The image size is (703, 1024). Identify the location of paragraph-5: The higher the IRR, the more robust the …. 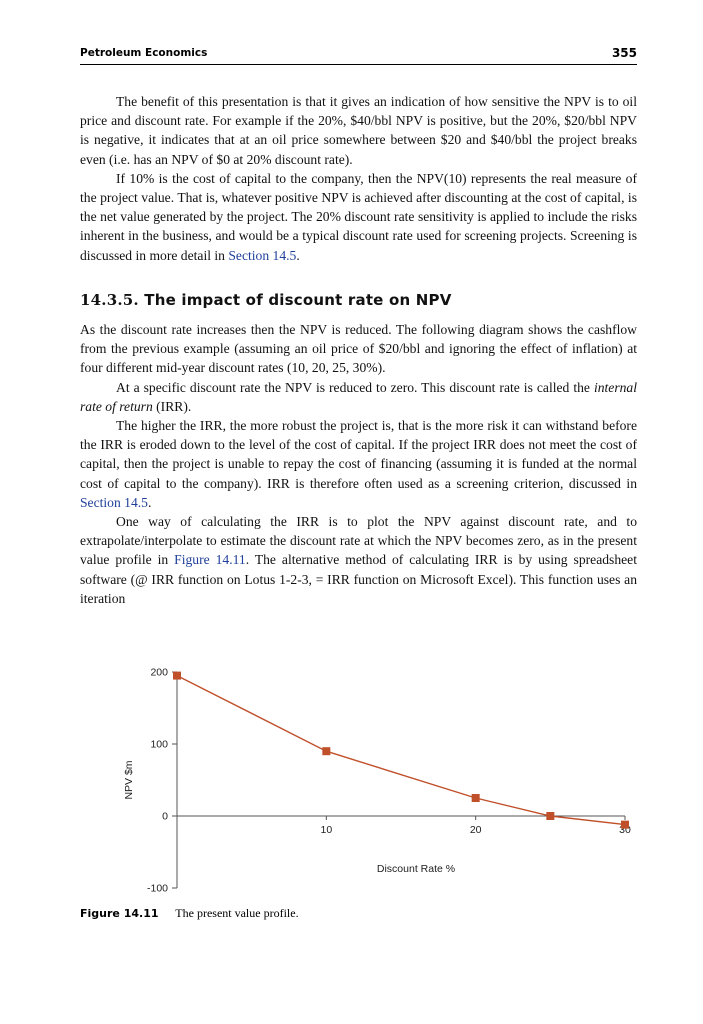
(358, 464).